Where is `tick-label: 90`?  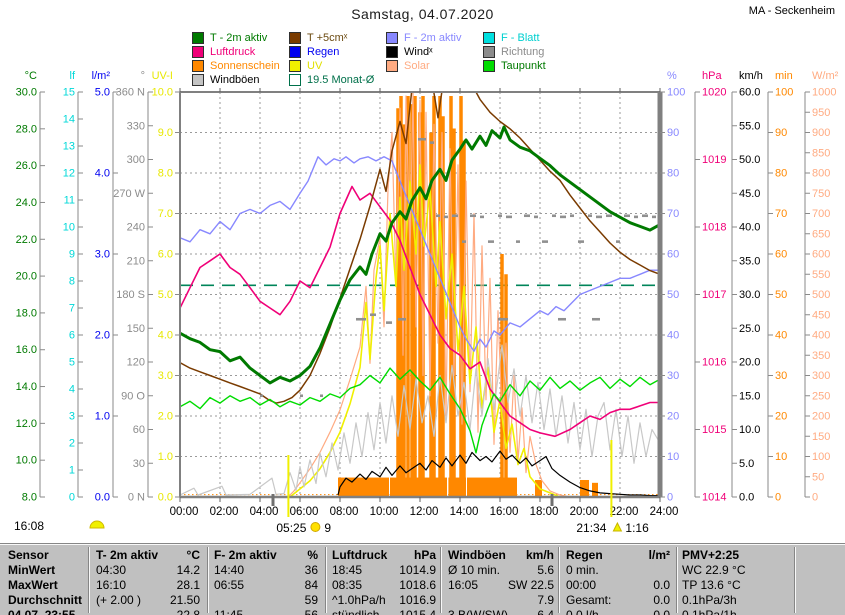 tick-label: 90 is located at coordinates (781, 133).